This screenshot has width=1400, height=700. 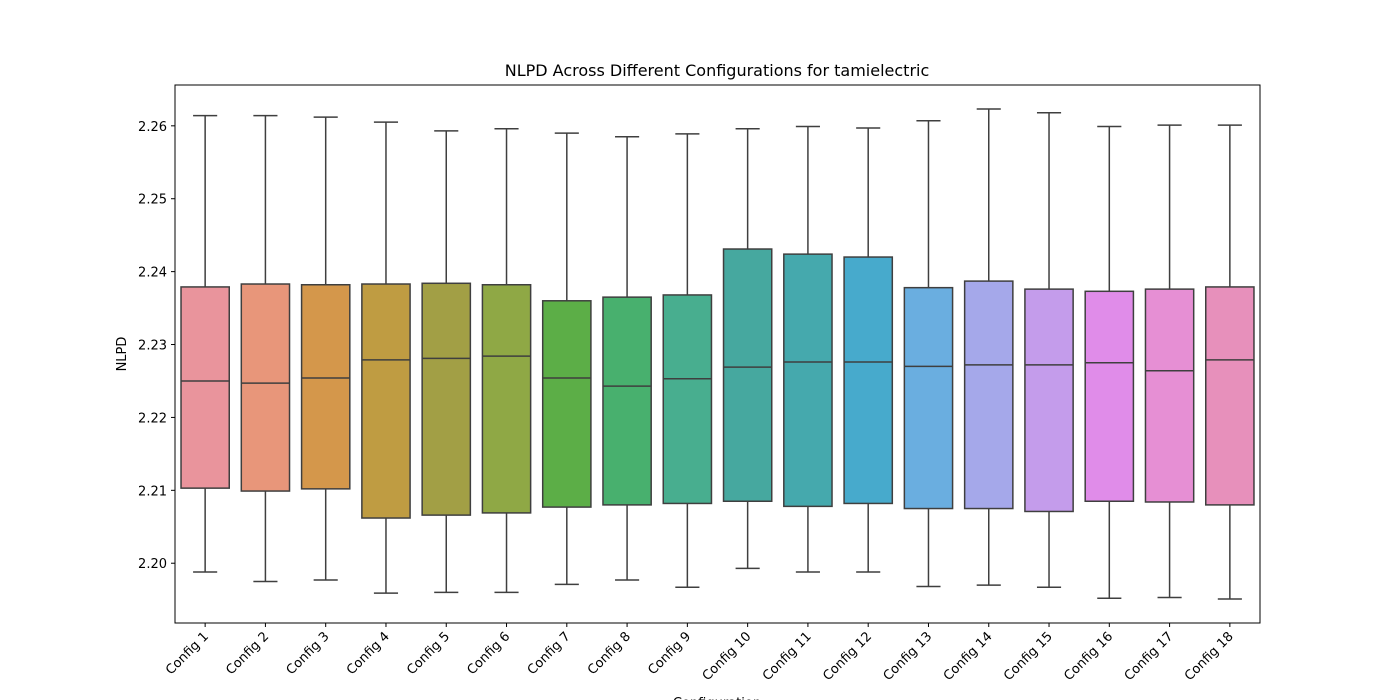 What do you see at coordinates (1149, 656) in the screenshot?
I see `x-tick-label: Config 17` at bounding box center [1149, 656].